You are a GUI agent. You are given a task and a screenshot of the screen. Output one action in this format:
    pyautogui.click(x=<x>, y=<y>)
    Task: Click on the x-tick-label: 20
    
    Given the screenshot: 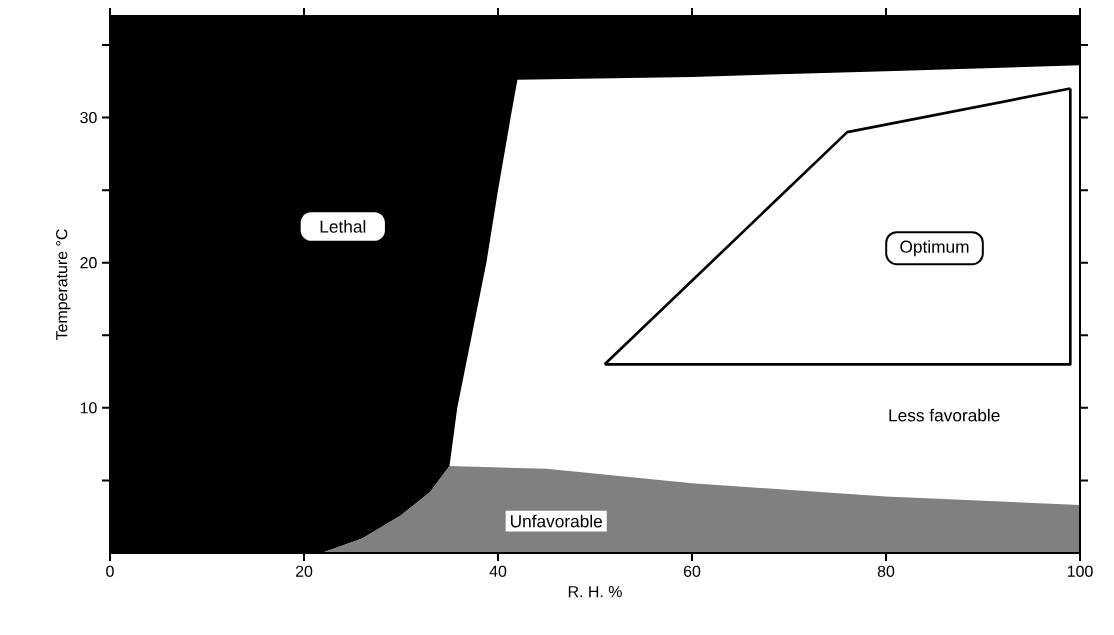 What is the action you would take?
    pyautogui.click(x=304, y=571)
    